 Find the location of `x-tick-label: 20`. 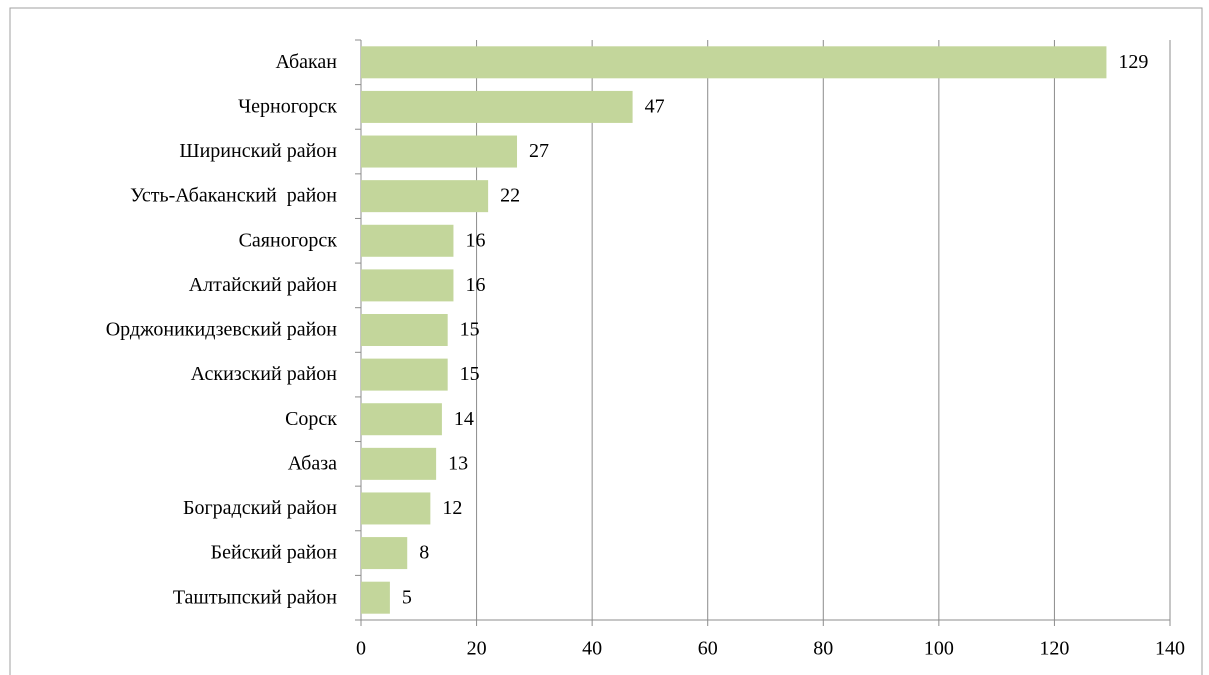

x-tick-label: 20 is located at coordinates (477, 649).